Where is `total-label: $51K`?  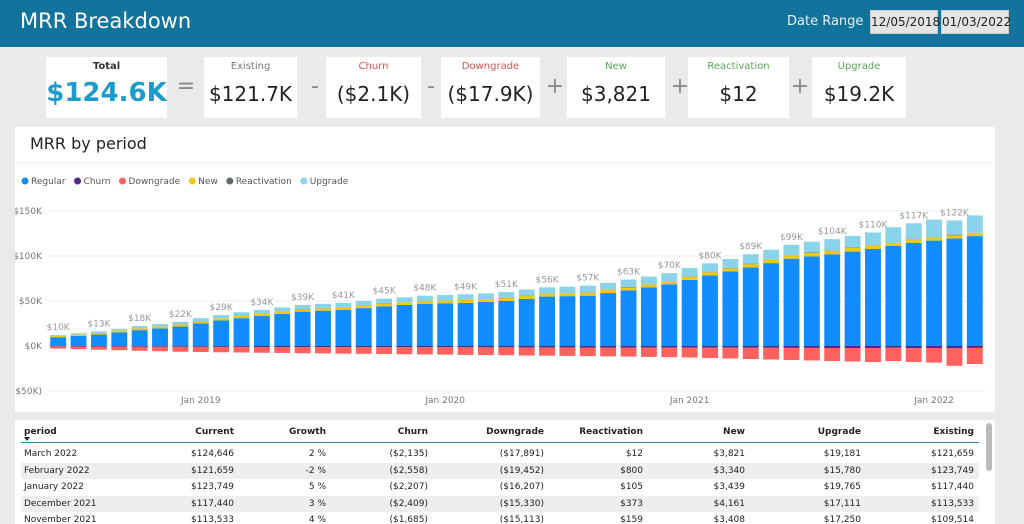
total-label: $51K is located at coordinates (507, 285).